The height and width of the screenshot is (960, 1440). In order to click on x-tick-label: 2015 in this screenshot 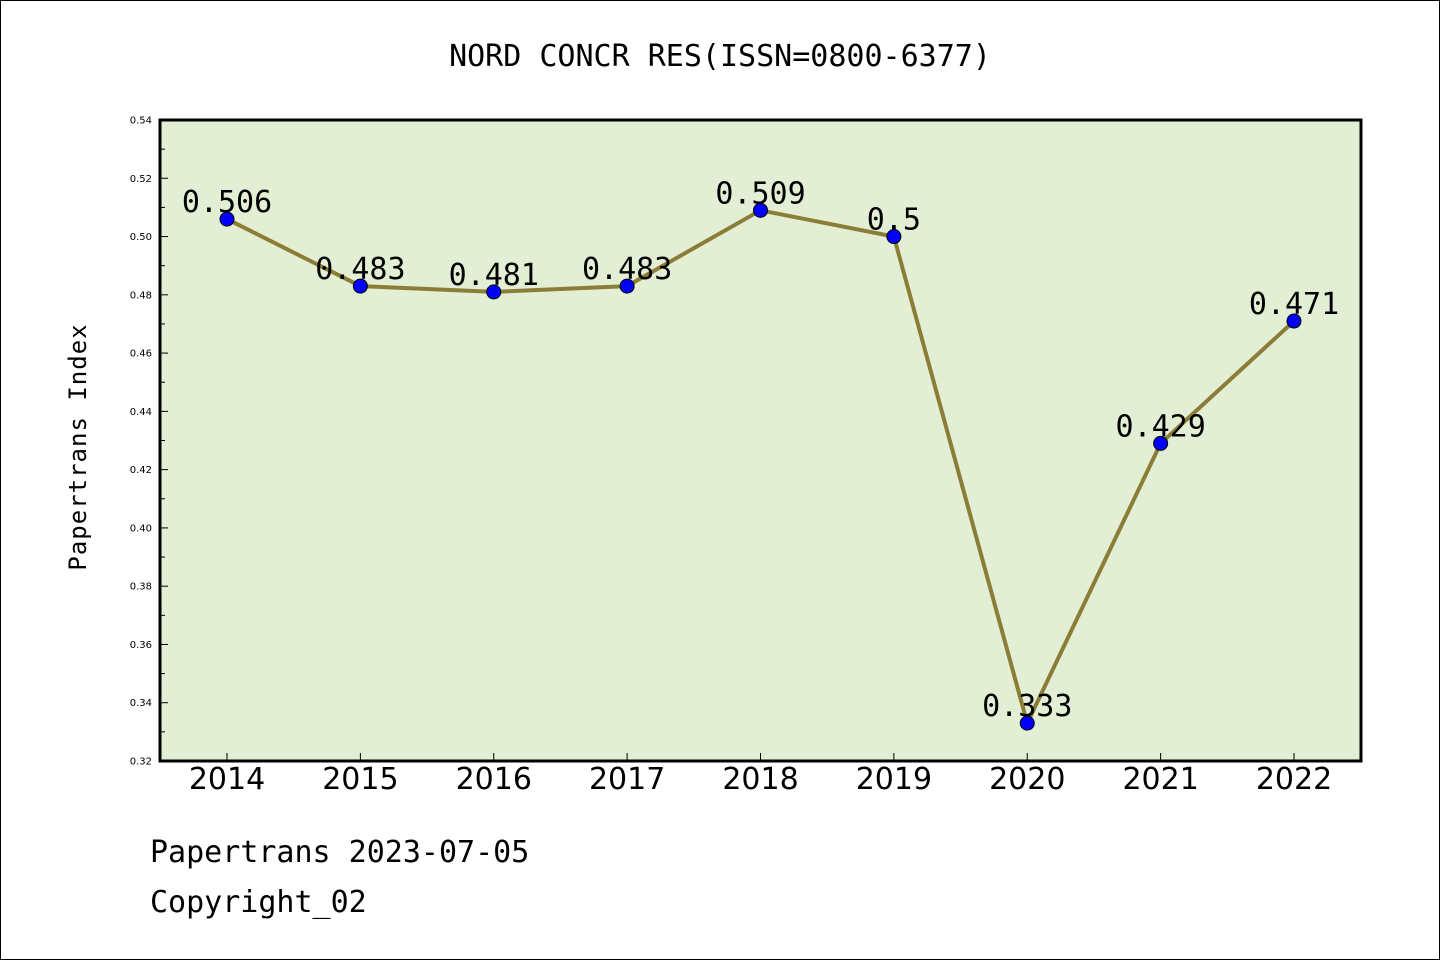, I will do `click(360, 779)`.